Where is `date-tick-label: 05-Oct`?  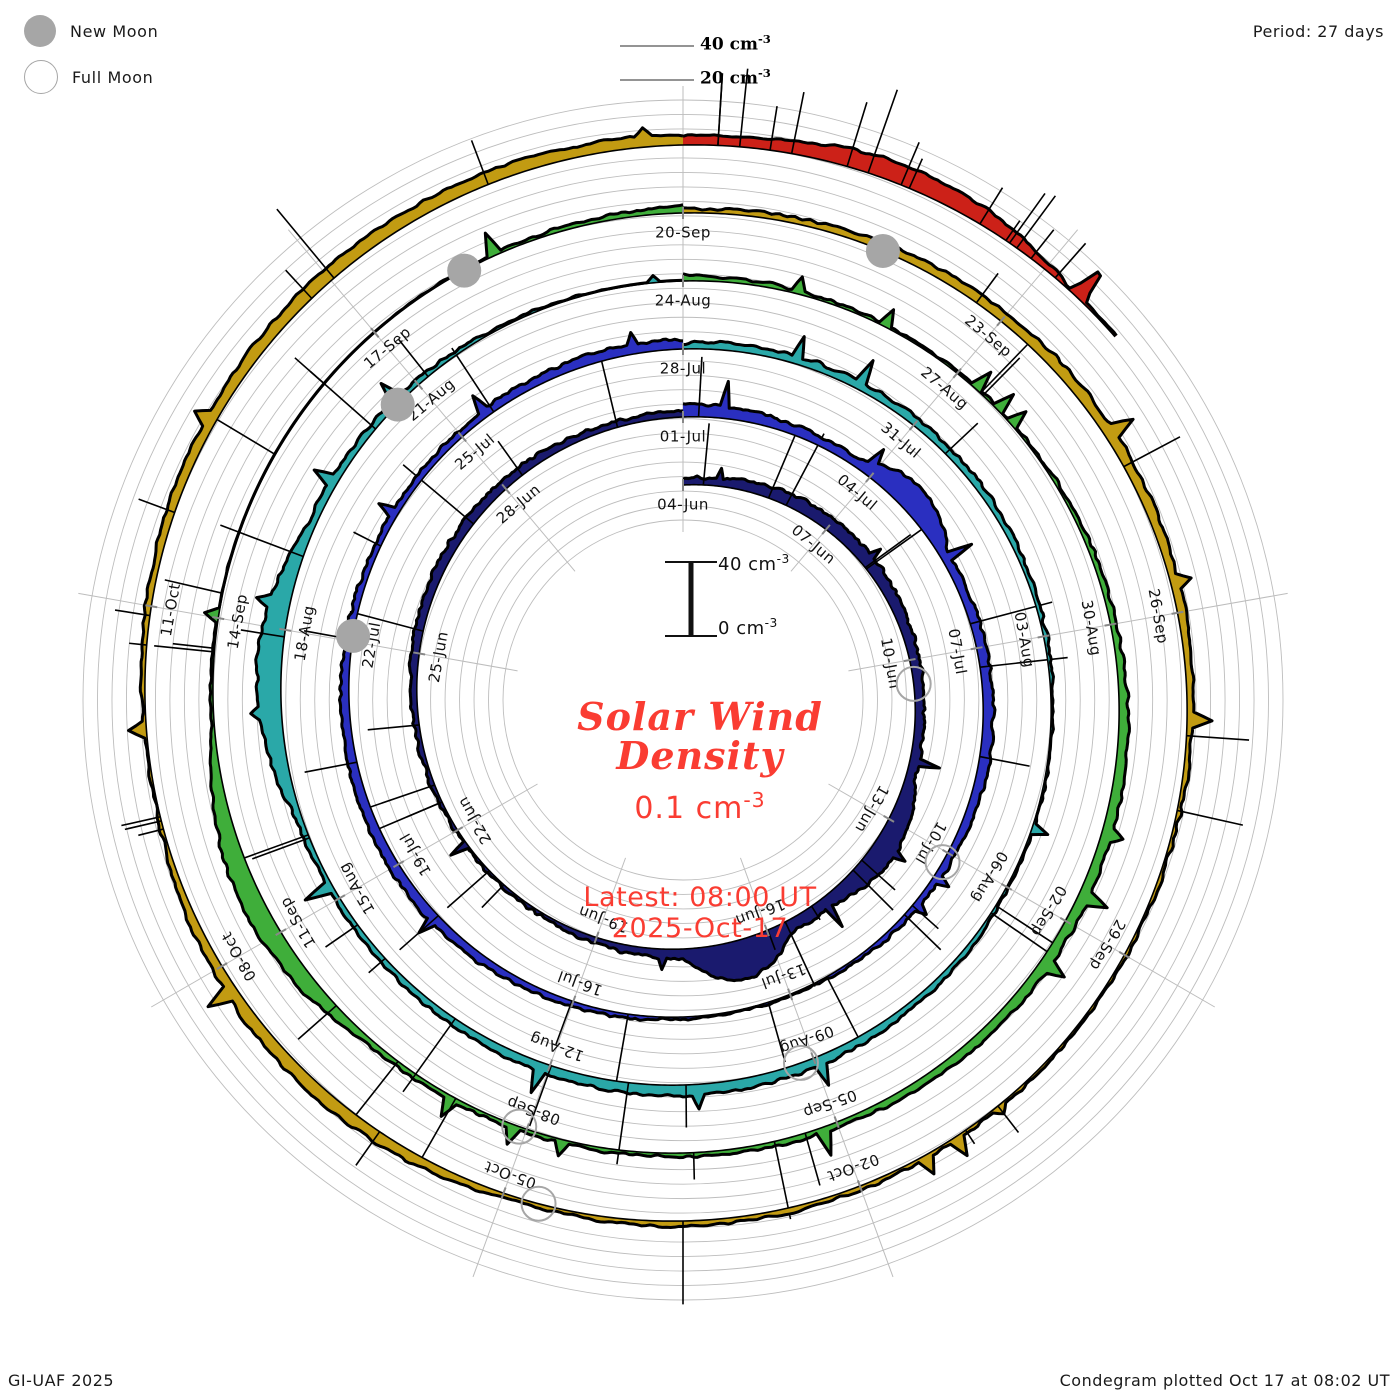 date-tick-label: 05-Oct is located at coordinates (510, 1174).